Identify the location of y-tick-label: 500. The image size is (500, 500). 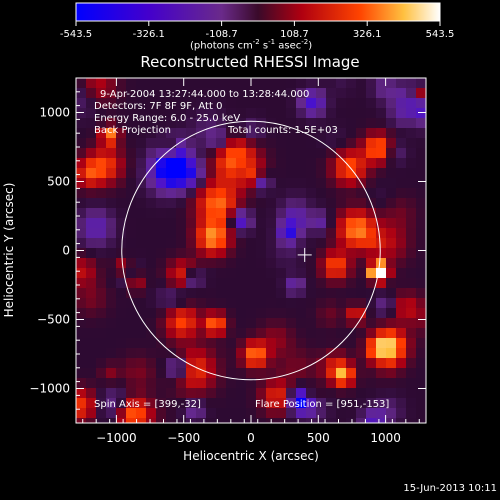
(58, 182).